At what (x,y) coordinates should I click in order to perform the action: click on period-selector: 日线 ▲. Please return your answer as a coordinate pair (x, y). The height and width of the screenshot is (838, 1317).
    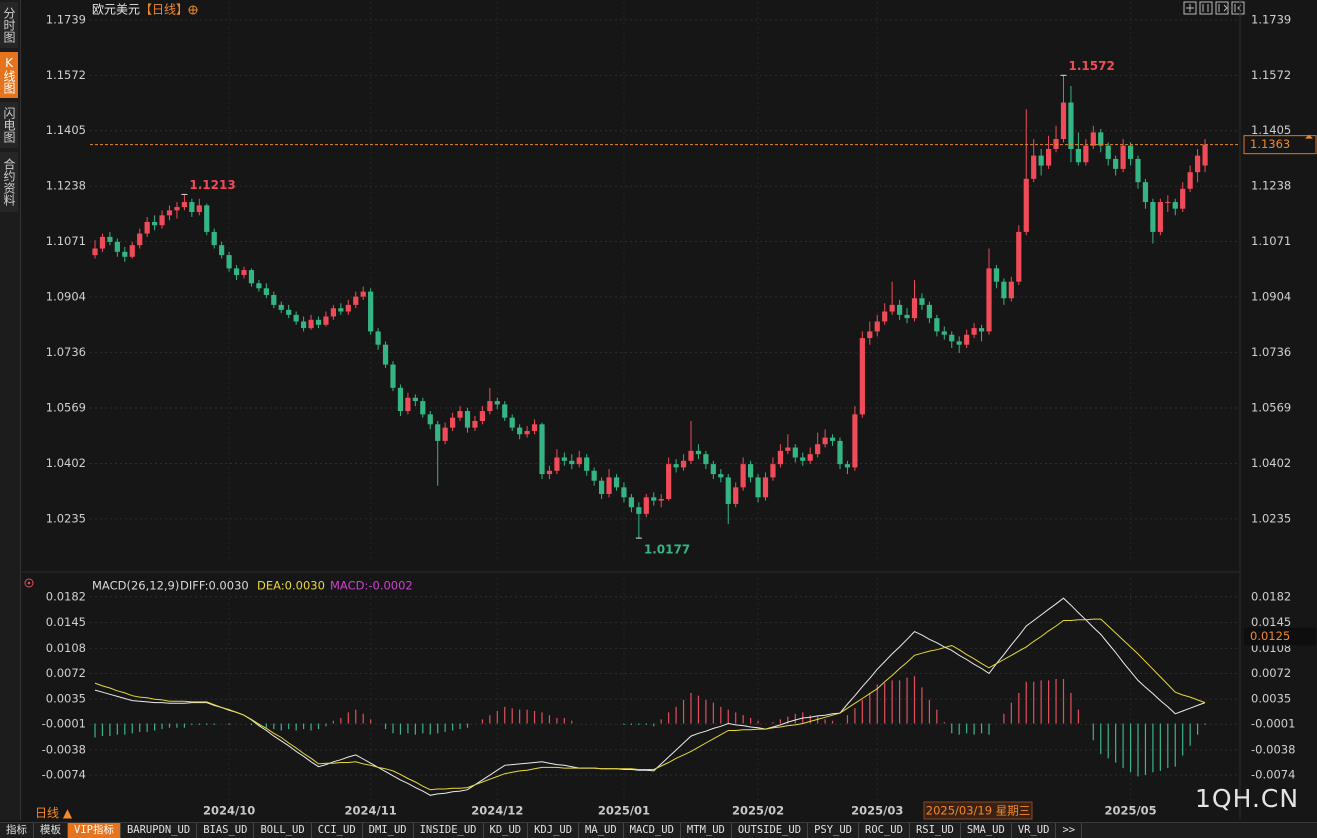
    Looking at the image, I should click on (54, 813).